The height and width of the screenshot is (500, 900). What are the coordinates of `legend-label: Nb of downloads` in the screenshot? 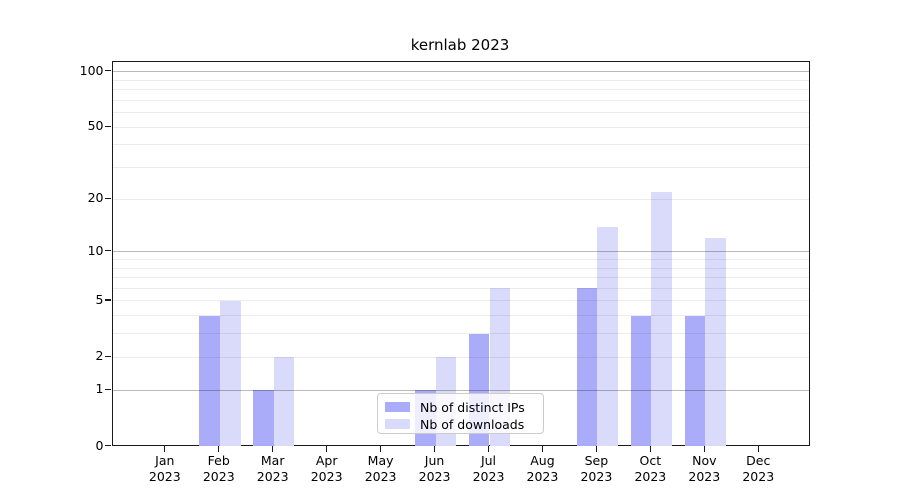 It's located at (472, 424).